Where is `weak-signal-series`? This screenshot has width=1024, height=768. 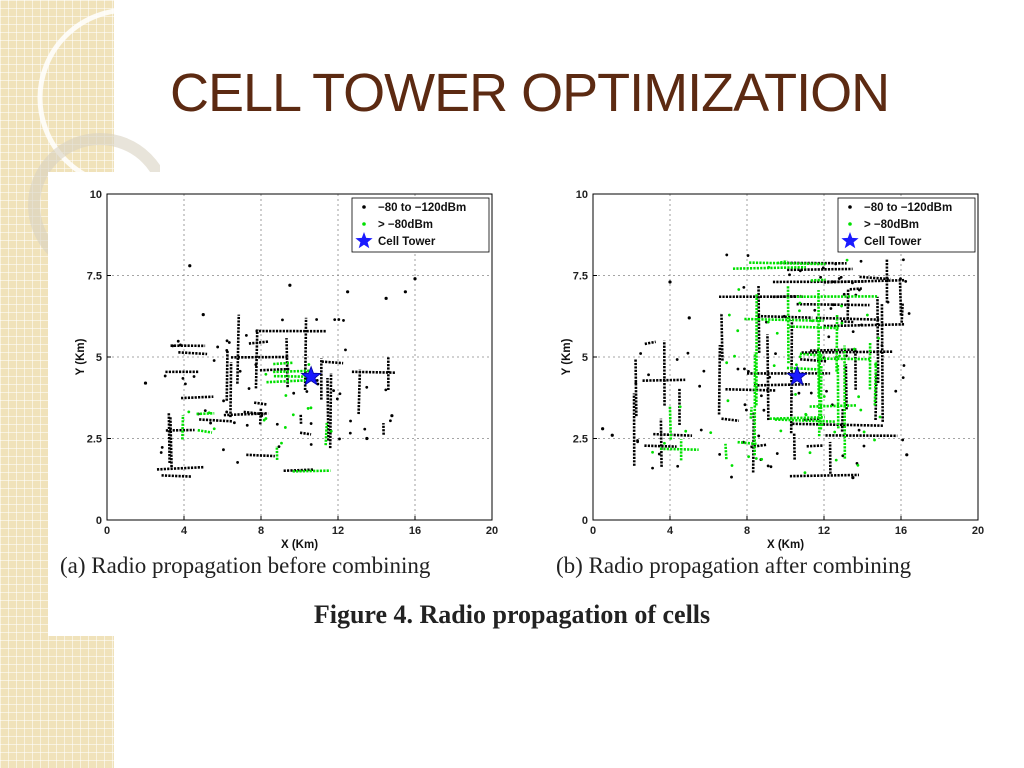 weak-signal-series is located at coordinates (756, 366).